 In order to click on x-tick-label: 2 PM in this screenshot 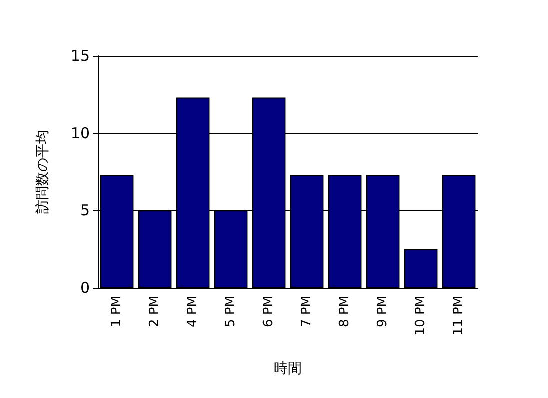, I will do `click(155, 312)`.